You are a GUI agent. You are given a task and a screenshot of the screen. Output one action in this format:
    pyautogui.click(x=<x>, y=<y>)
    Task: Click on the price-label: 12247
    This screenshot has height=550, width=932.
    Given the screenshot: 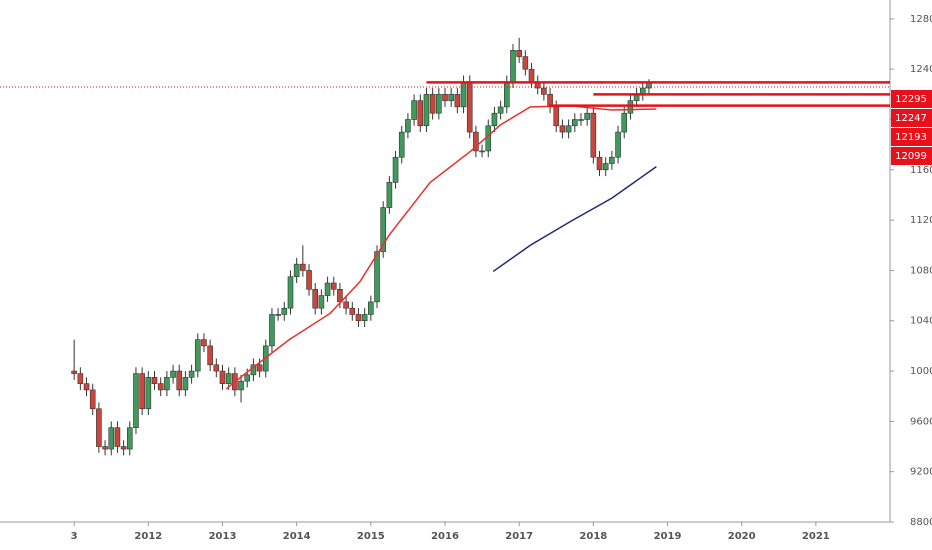 What is the action you would take?
    pyautogui.click(x=911, y=118)
    